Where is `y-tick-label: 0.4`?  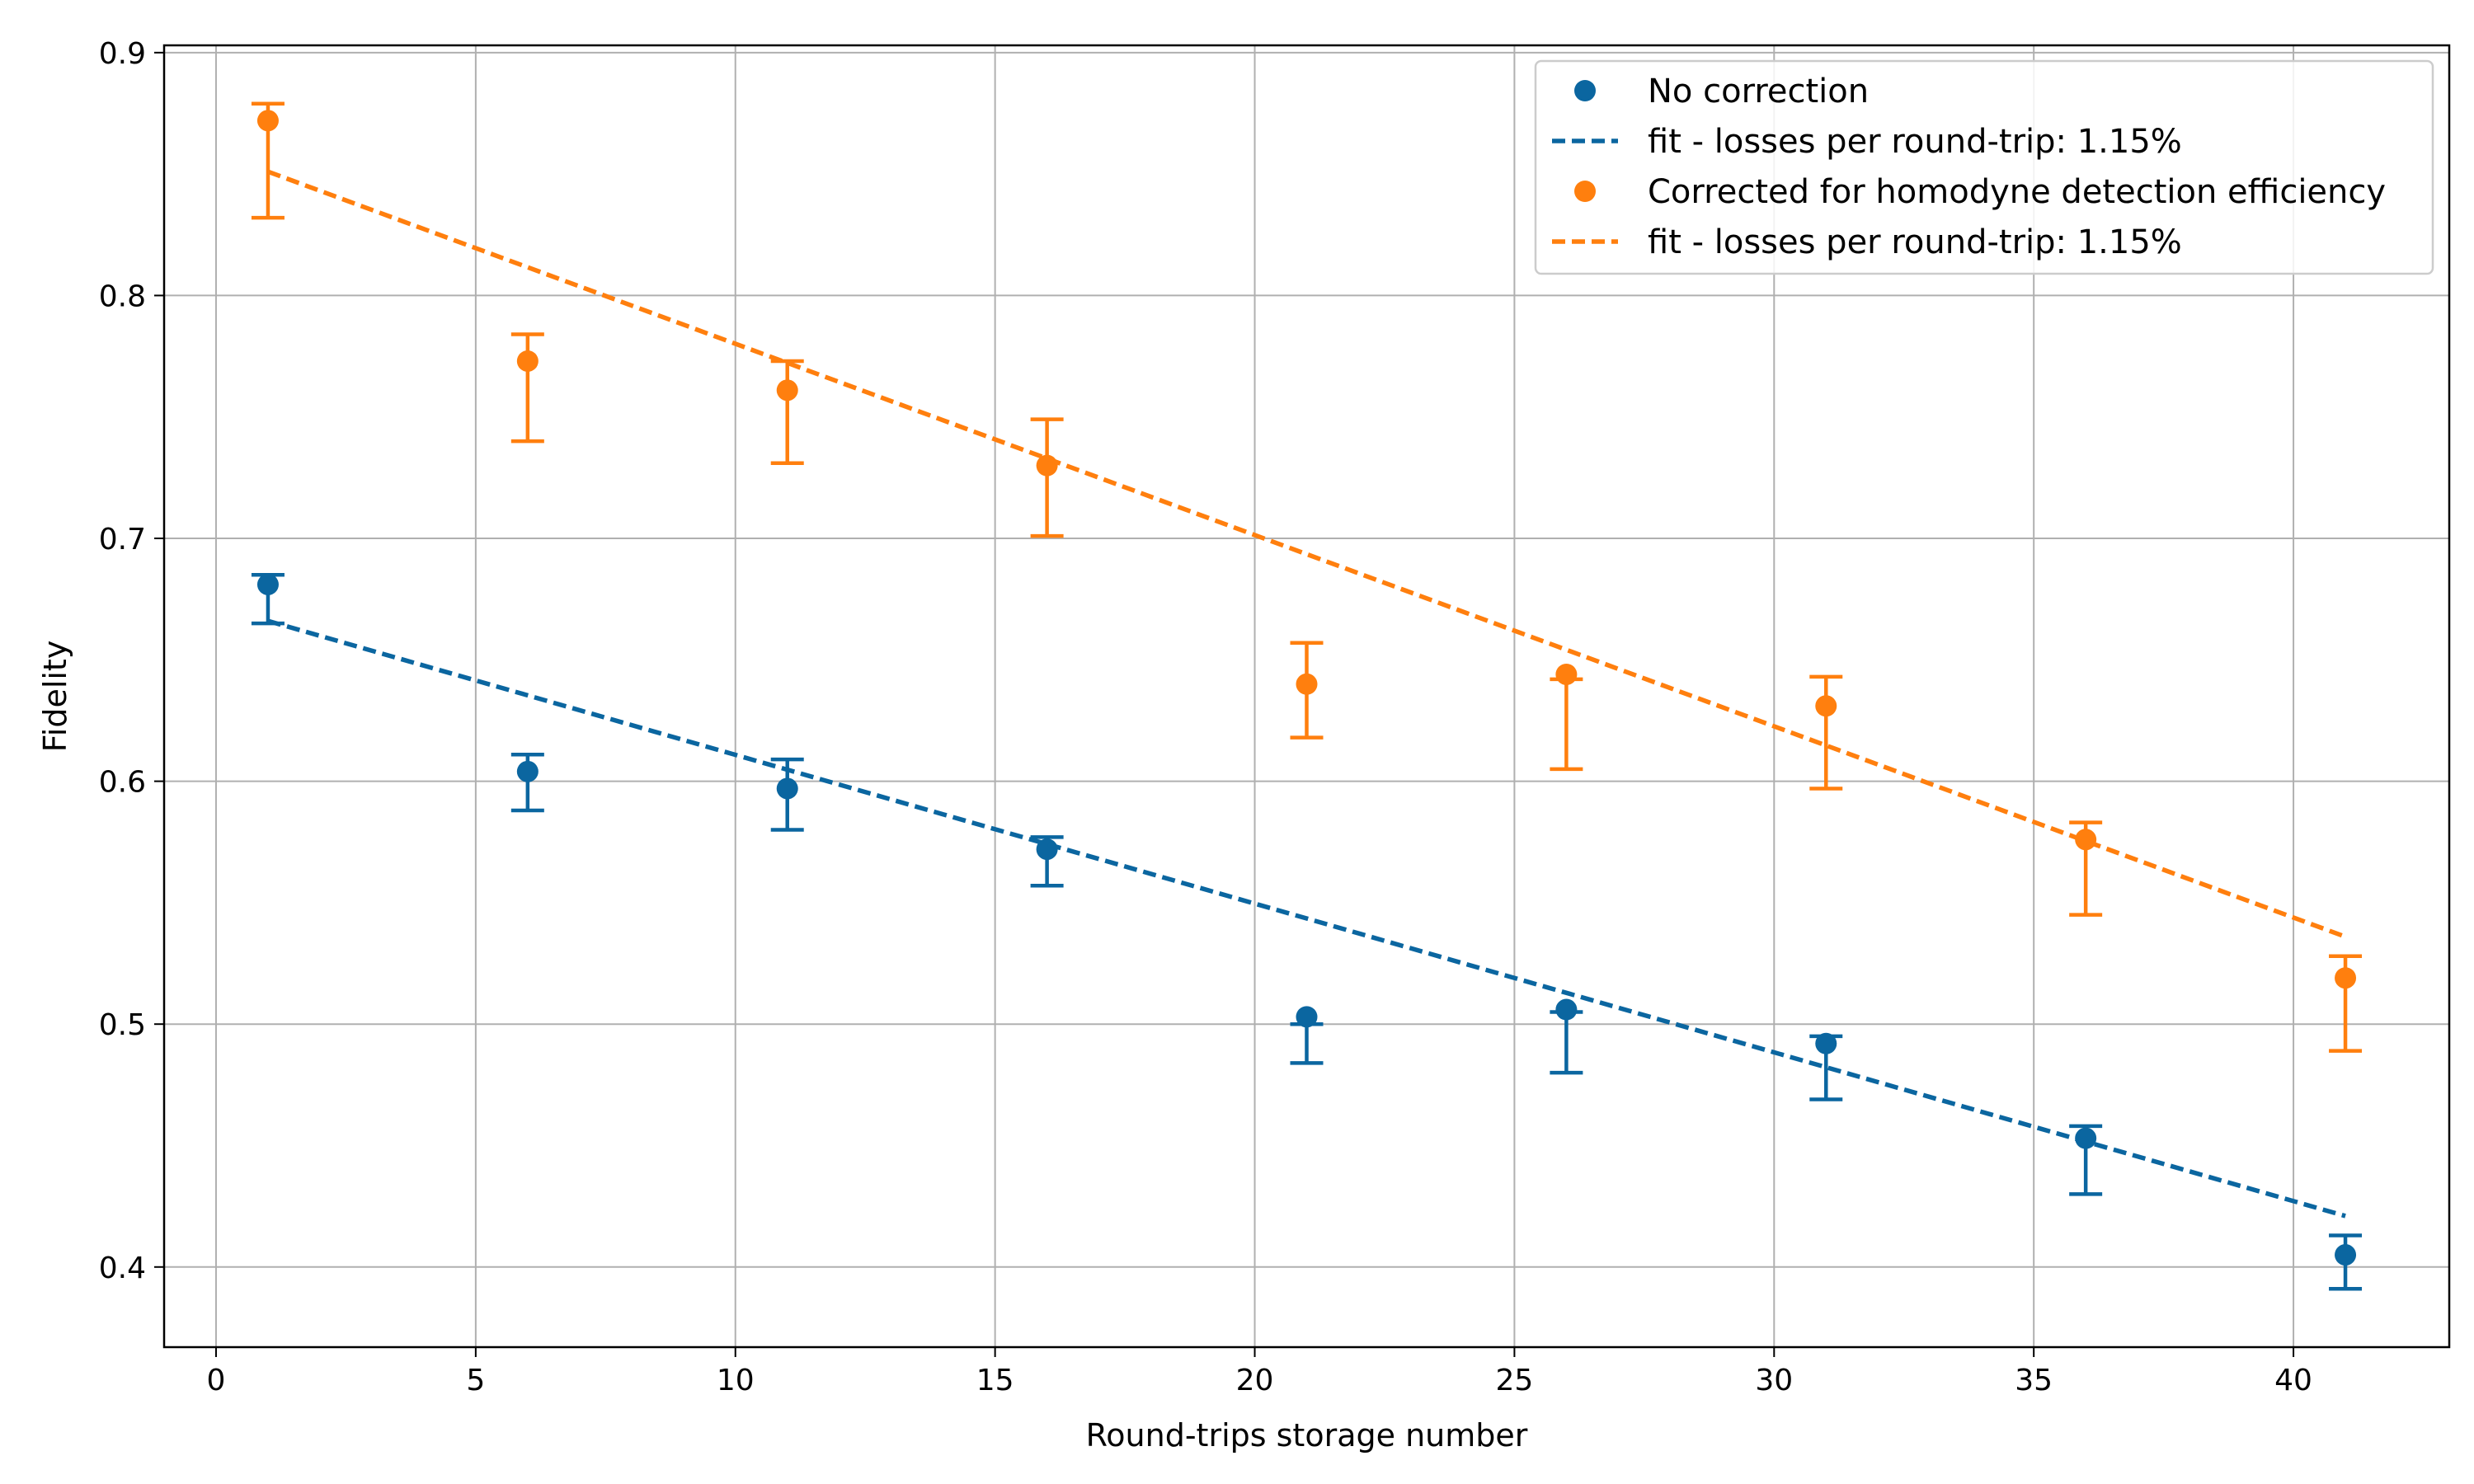 y-tick-label: 0.4 is located at coordinates (122, 1268).